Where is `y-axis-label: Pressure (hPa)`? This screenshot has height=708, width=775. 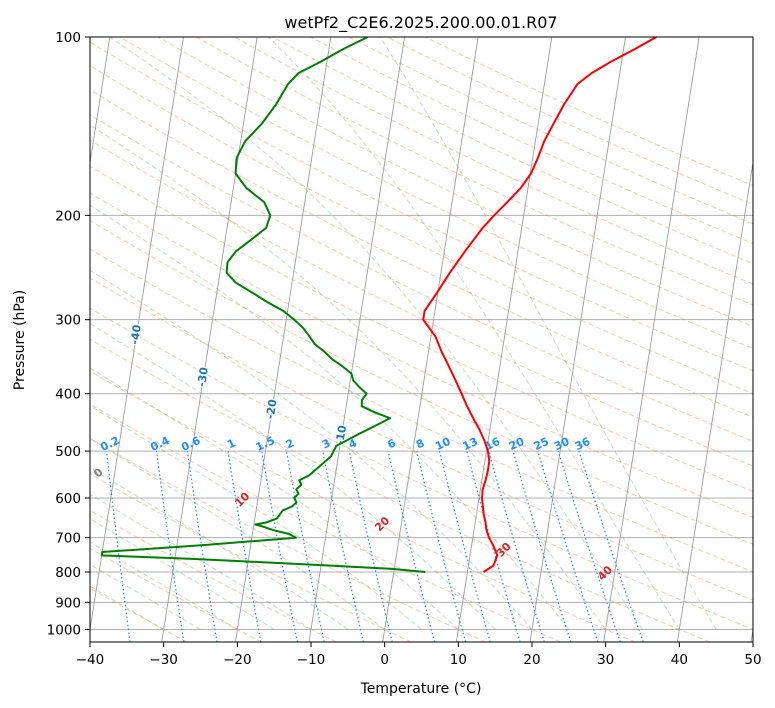 y-axis-label: Pressure (hPa) is located at coordinates (20, 340).